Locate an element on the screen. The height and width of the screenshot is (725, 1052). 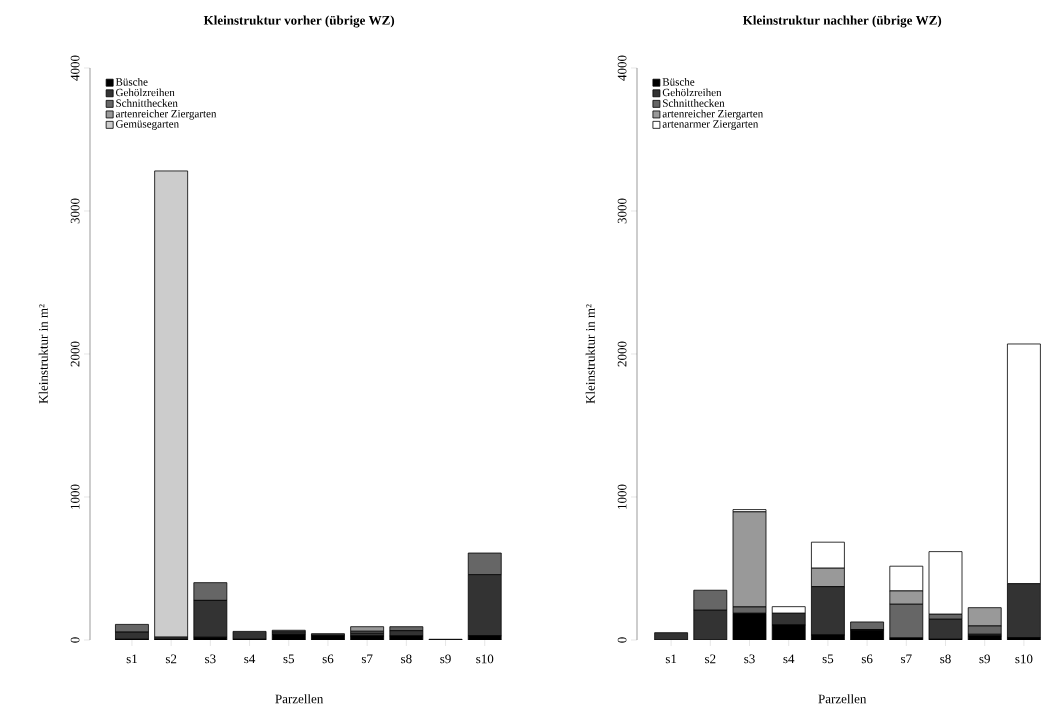
chart-title: Kleinstruktur vorher (übrige WZ) is located at coordinates (299, 21).